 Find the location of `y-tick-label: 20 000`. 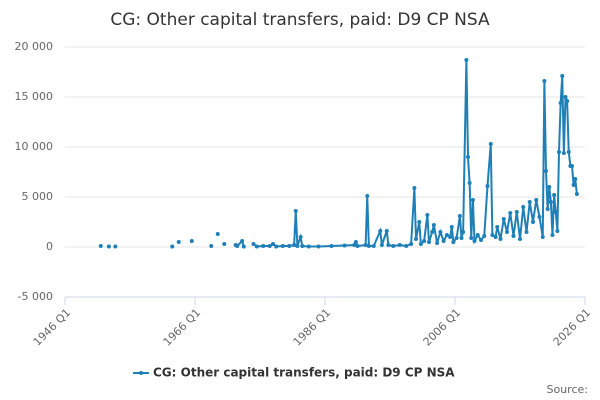

y-tick-label: 20 000 is located at coordinates (34, 46).